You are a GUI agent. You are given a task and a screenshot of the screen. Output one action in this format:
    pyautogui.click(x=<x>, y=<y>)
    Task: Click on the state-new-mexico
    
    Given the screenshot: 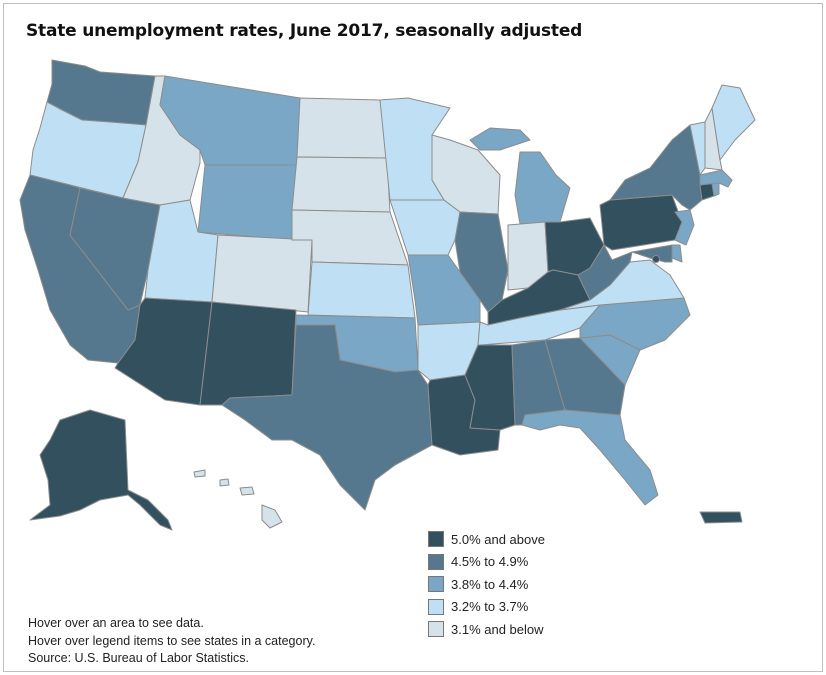 What is the action you would take?
    pyautogui.click(x=248, y=353)
    